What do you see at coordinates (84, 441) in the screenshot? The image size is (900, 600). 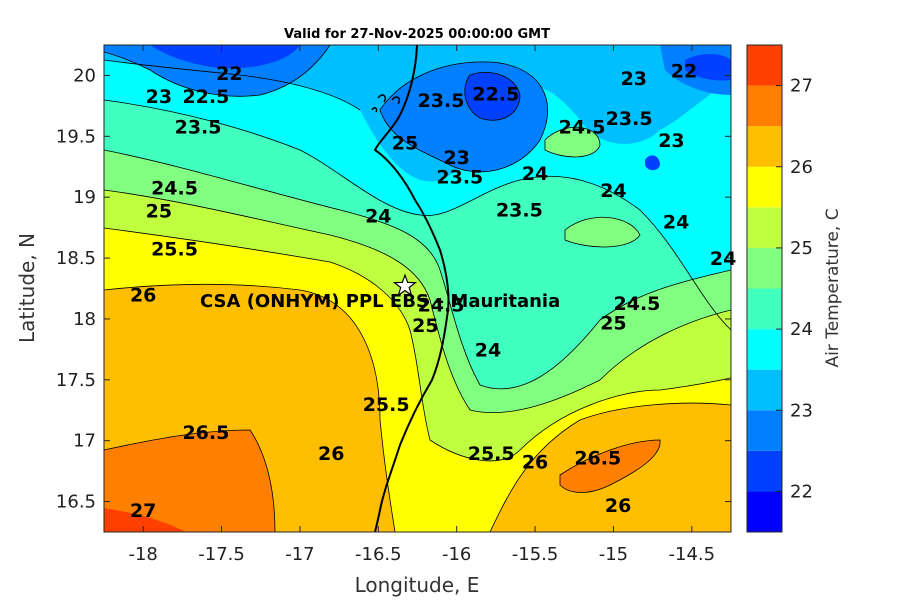 I see `y-tick-label: 17` at bounding box center [84, 441].